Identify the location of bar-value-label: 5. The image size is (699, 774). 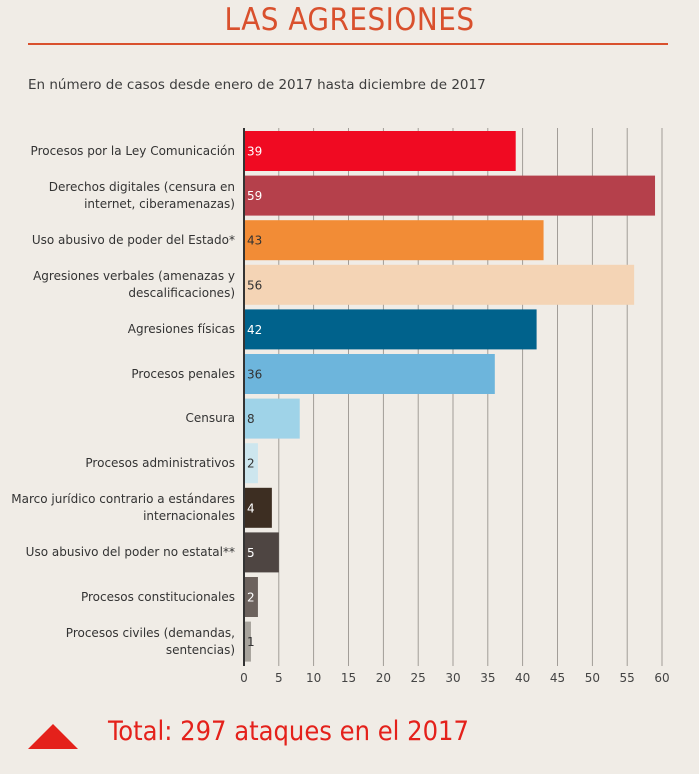
(251, 553).